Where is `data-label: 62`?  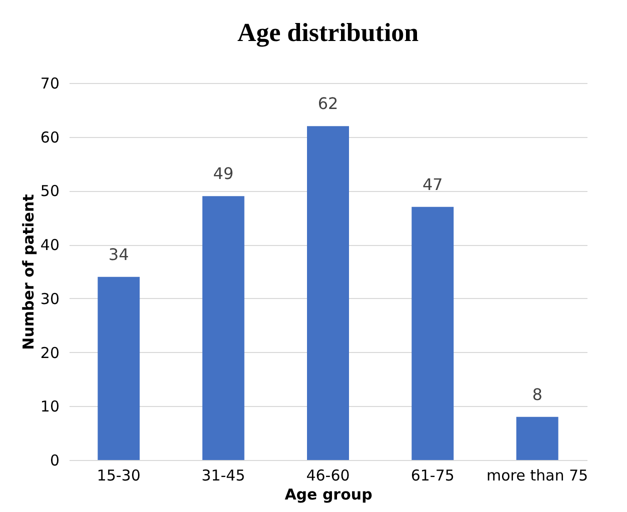
data-label: 62 is located at coordinates (328, 104).